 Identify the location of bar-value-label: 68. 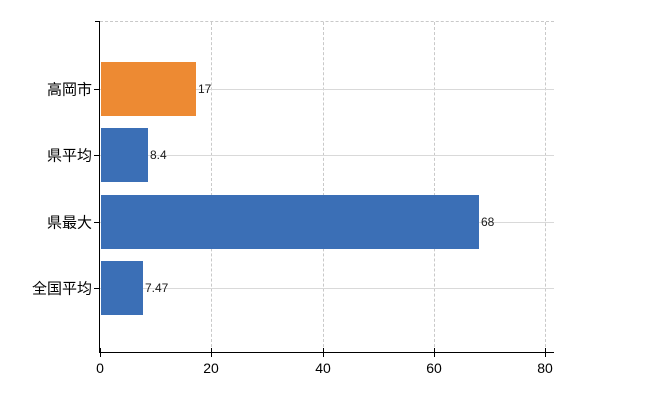
(488, 222).